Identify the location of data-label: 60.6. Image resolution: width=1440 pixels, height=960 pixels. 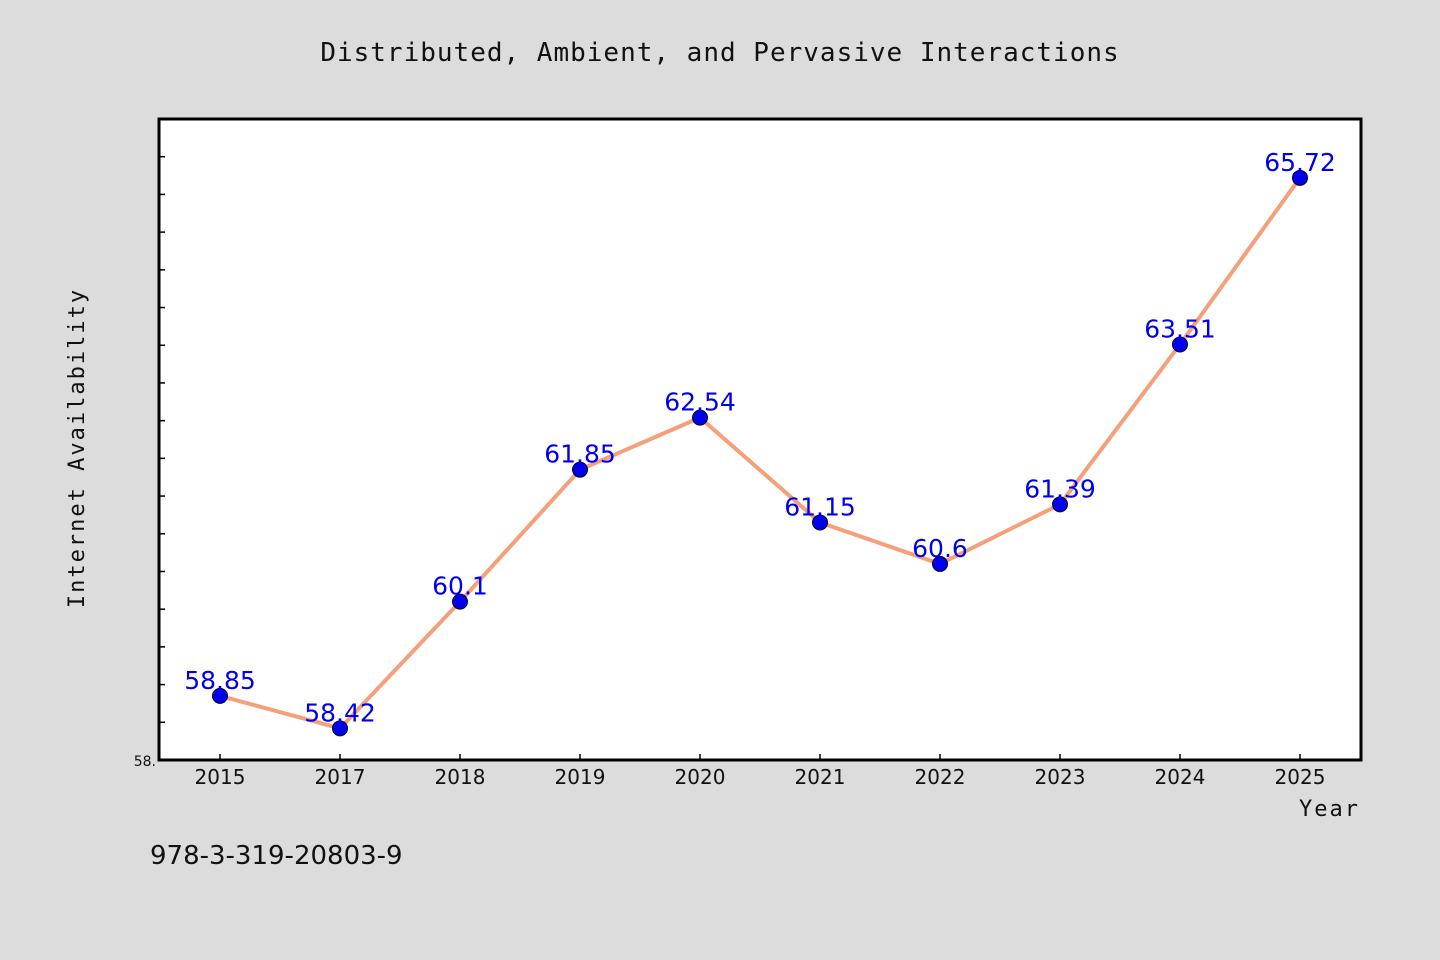
(940, 548).